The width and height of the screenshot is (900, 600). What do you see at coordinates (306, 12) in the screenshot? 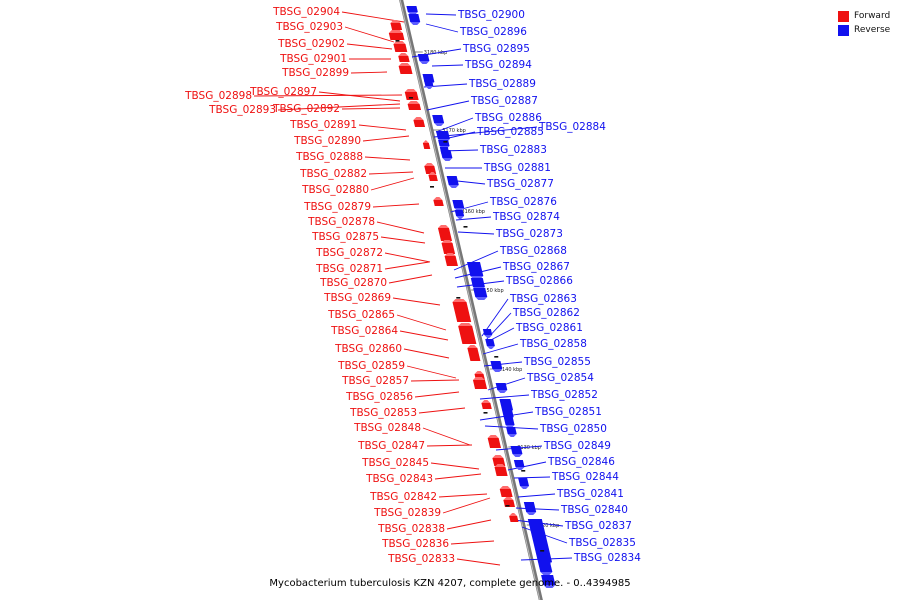
I see `forward-gene-label: TBSG_02904` at bounding box center [306, 12].